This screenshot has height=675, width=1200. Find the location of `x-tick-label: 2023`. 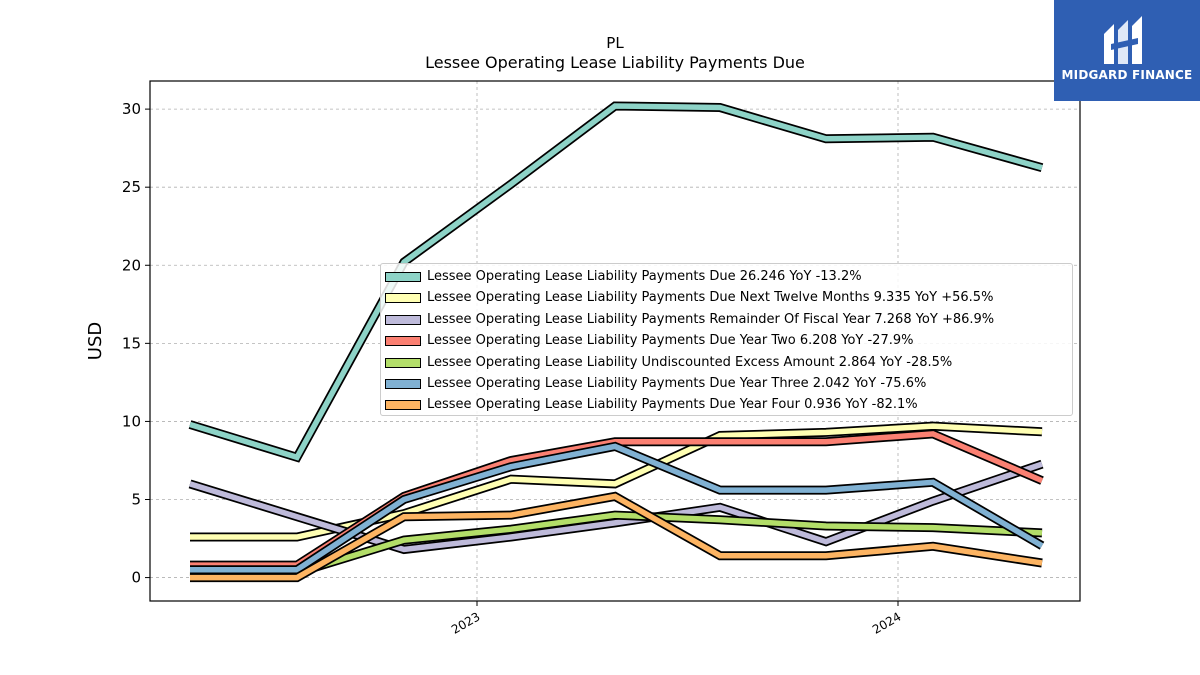

x-tick-label: 2023 is located at coordinates (465, 622).